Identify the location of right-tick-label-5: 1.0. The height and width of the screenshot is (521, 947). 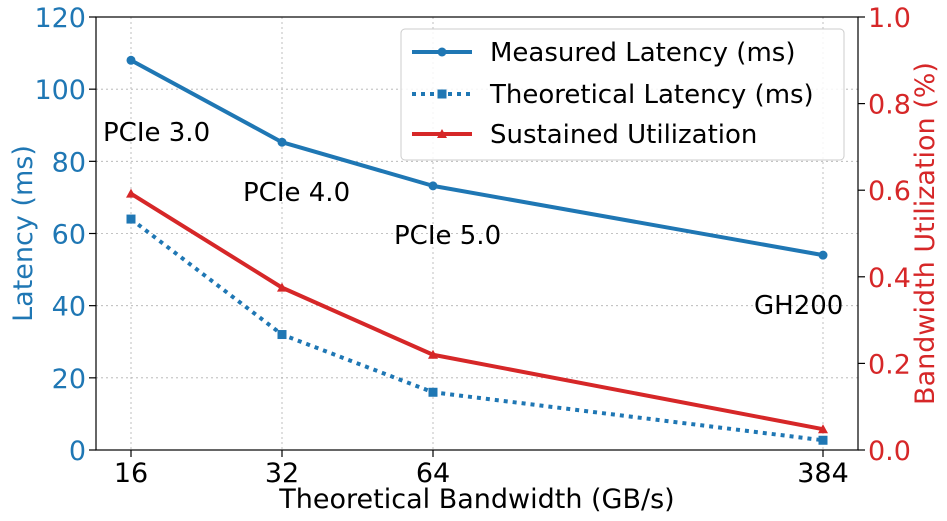
(889, 18).